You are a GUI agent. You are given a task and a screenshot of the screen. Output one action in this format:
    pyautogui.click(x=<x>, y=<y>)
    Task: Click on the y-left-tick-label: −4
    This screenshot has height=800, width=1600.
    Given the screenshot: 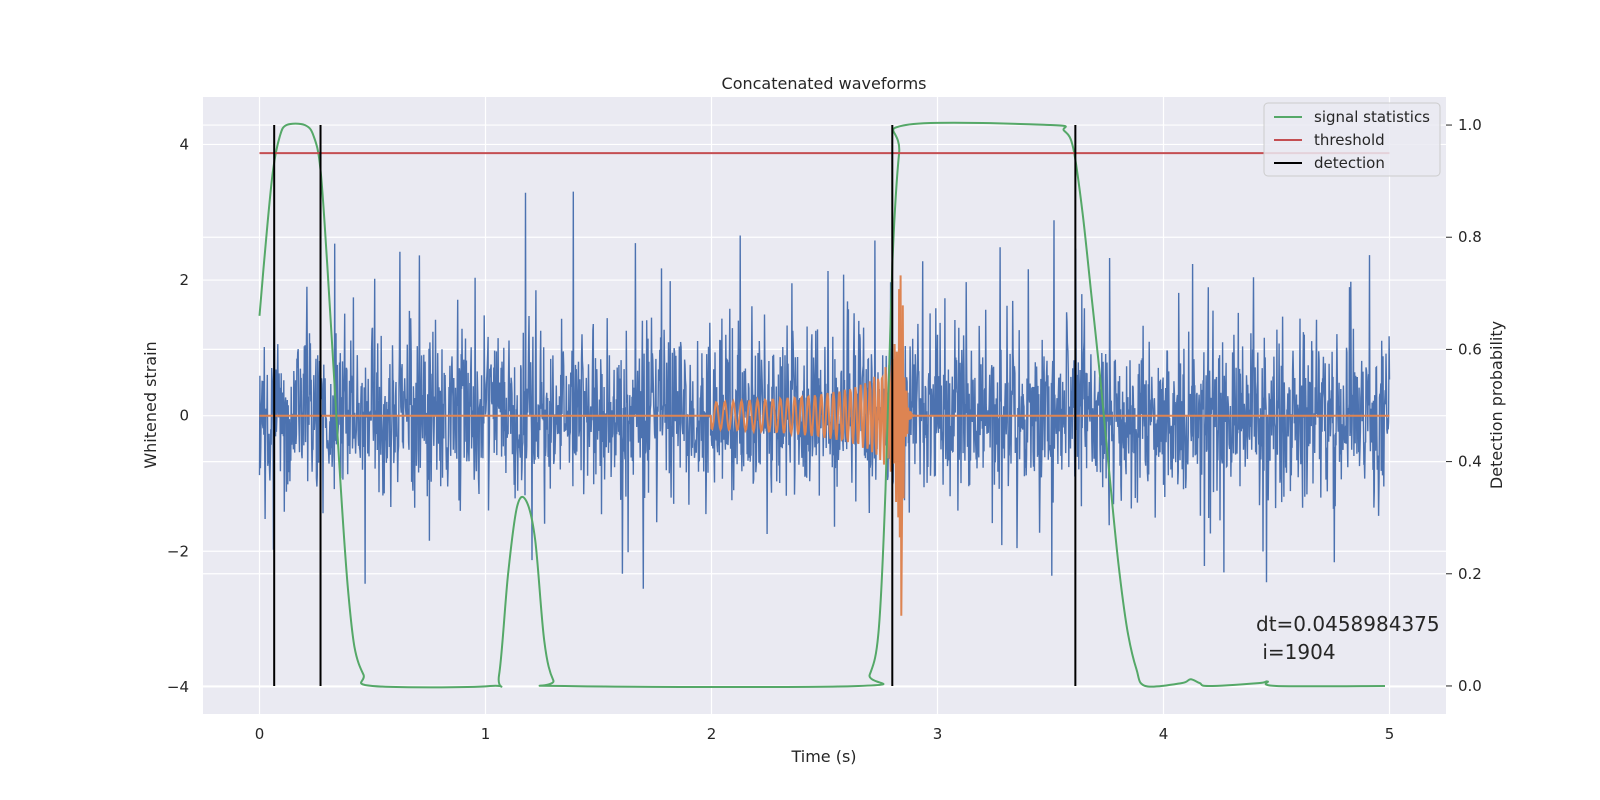 What is the action you would take?
    pyautogui.click(x=178, y=687)
    